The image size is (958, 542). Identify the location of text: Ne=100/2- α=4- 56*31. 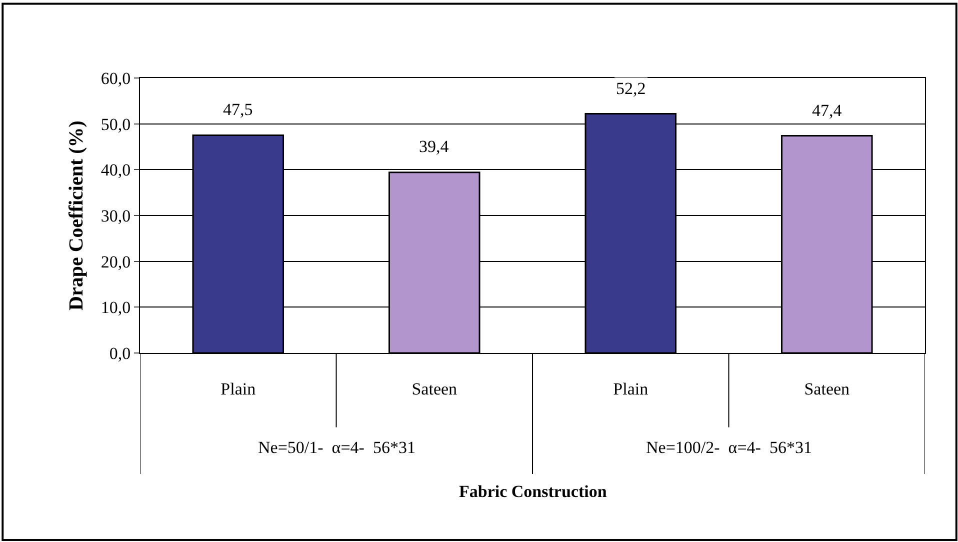
(729, 447).